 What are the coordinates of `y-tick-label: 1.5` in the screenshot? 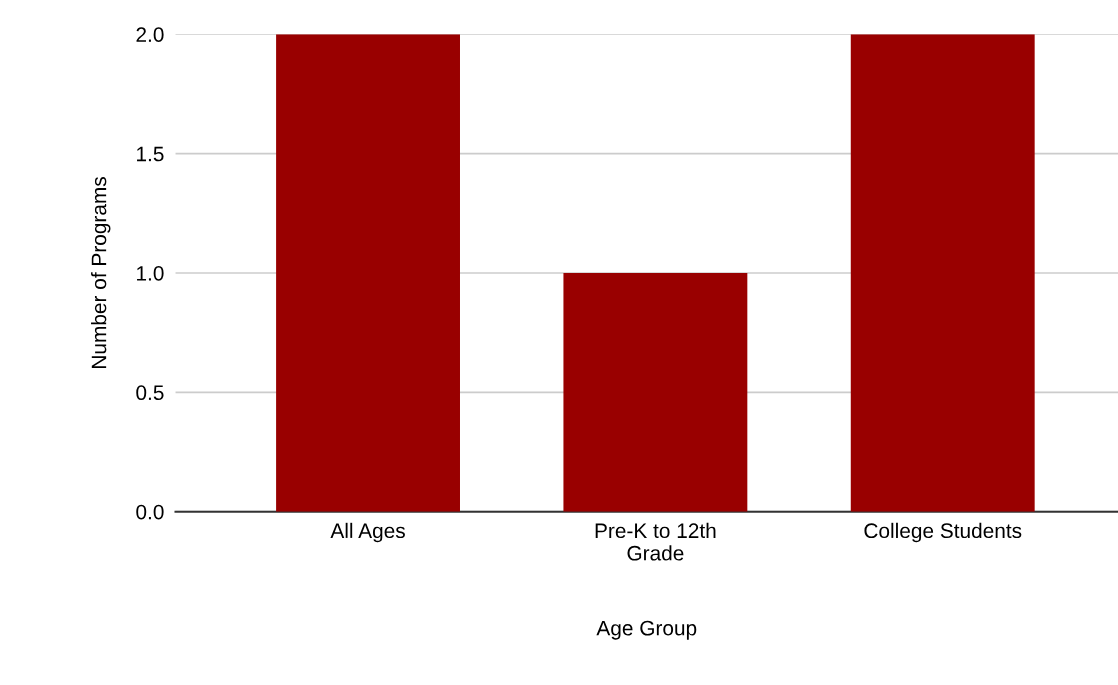 It's located at (150, 154).